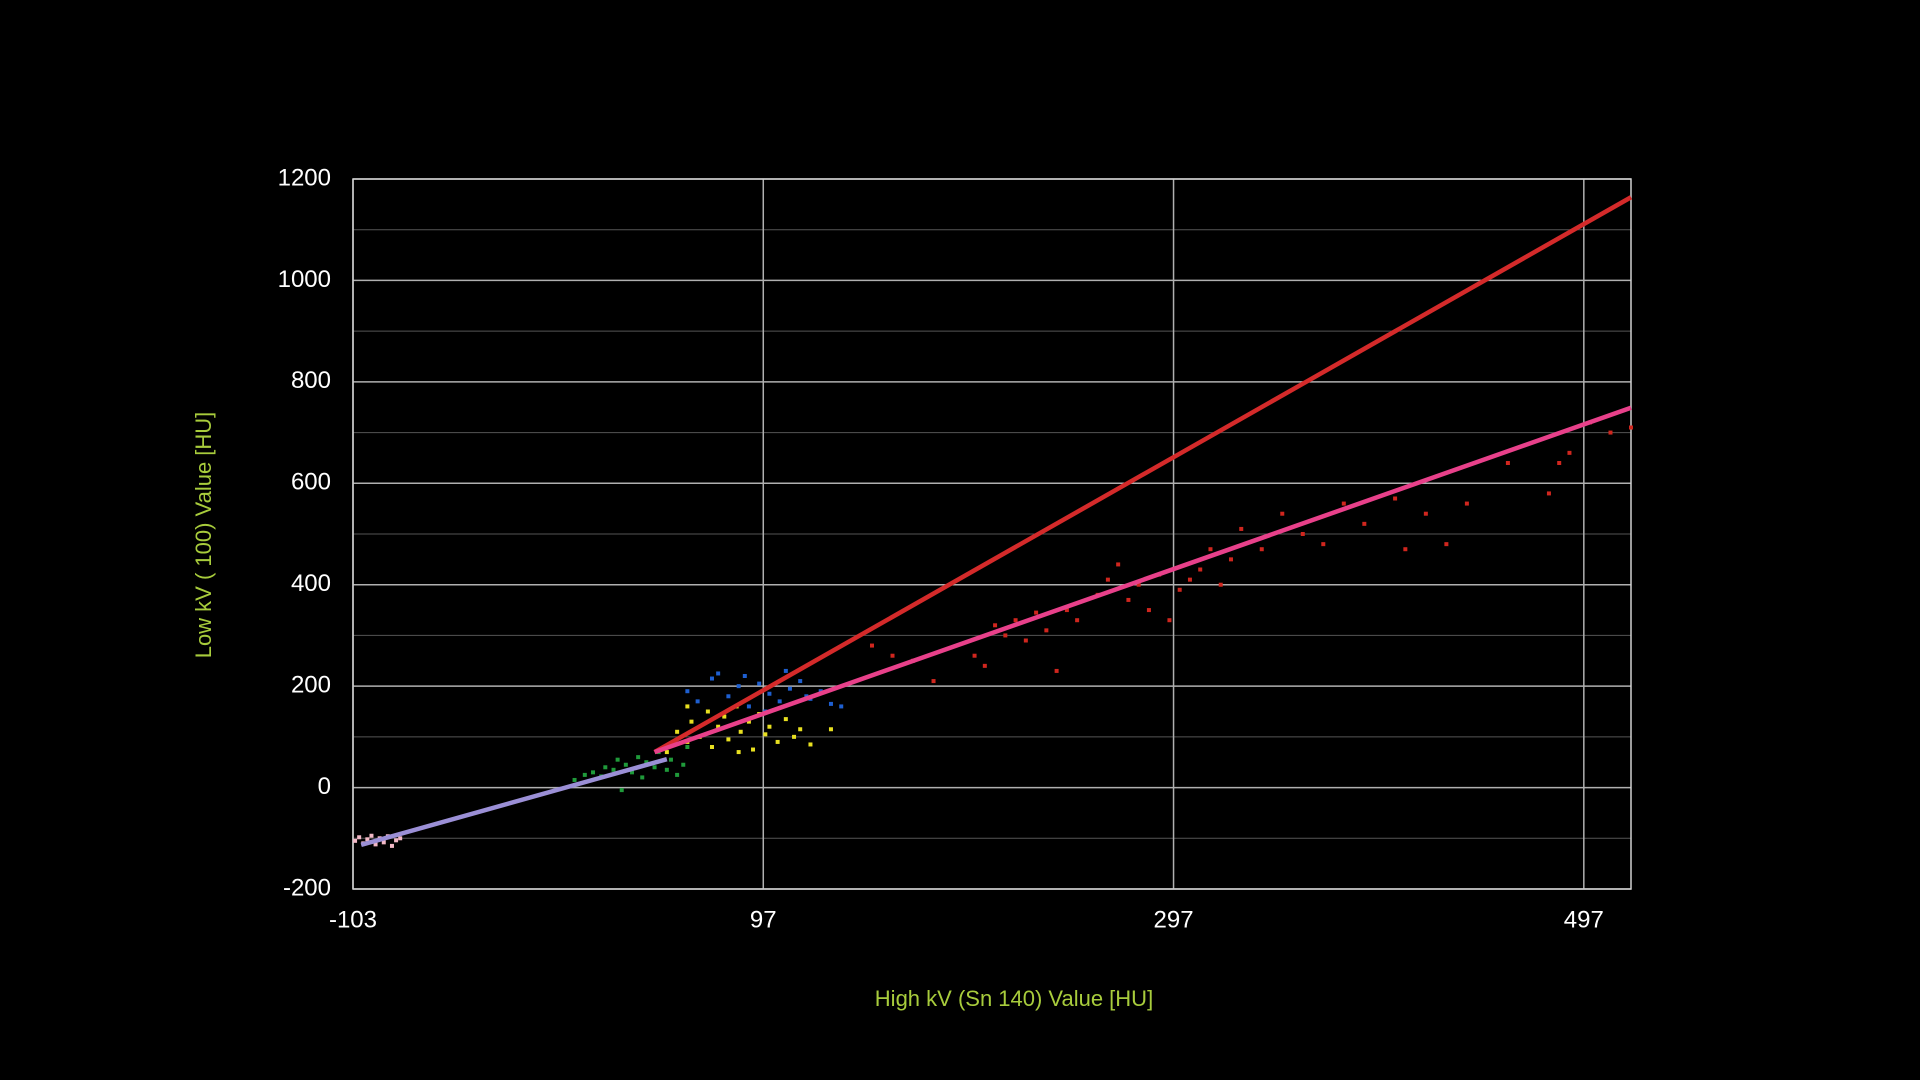 The height and width of the screenshot is (1080, 1920). I want to click on y-tick-label: 1200, so click(304, 177).